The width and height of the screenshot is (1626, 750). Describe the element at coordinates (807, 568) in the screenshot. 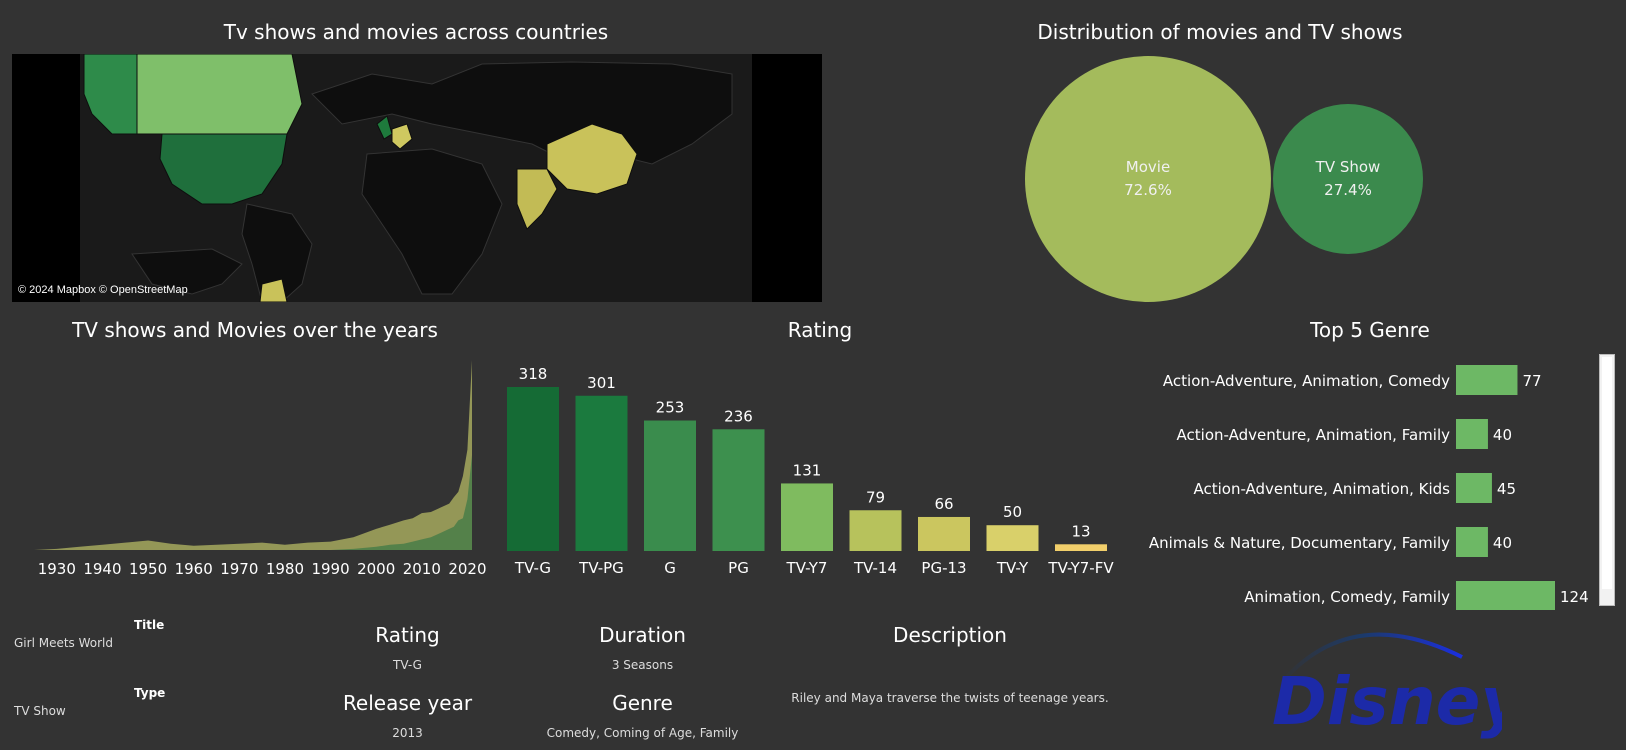

I see `rating-category-label: TV-Y7` at that location.